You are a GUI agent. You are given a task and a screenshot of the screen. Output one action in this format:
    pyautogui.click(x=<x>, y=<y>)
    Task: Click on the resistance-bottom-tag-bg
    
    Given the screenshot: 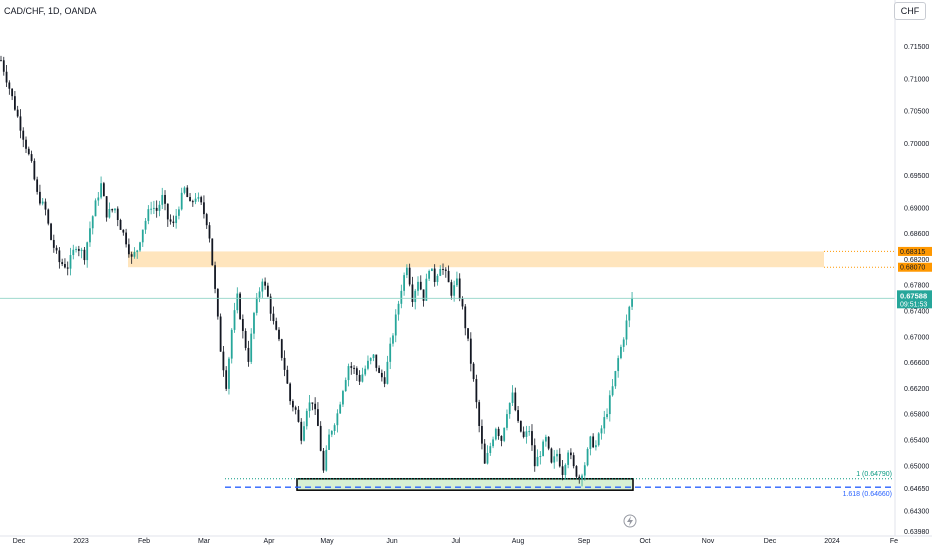 What is the action you would take?
    pyautogui.click(x=915, y=267)
    